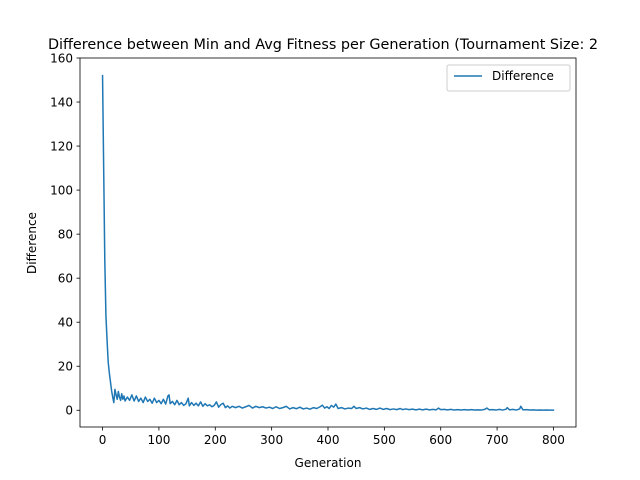 Image resolution: width=640 pixels, height=480 pixels. I want to click on y-tick-label: 20, so click(65, 367).